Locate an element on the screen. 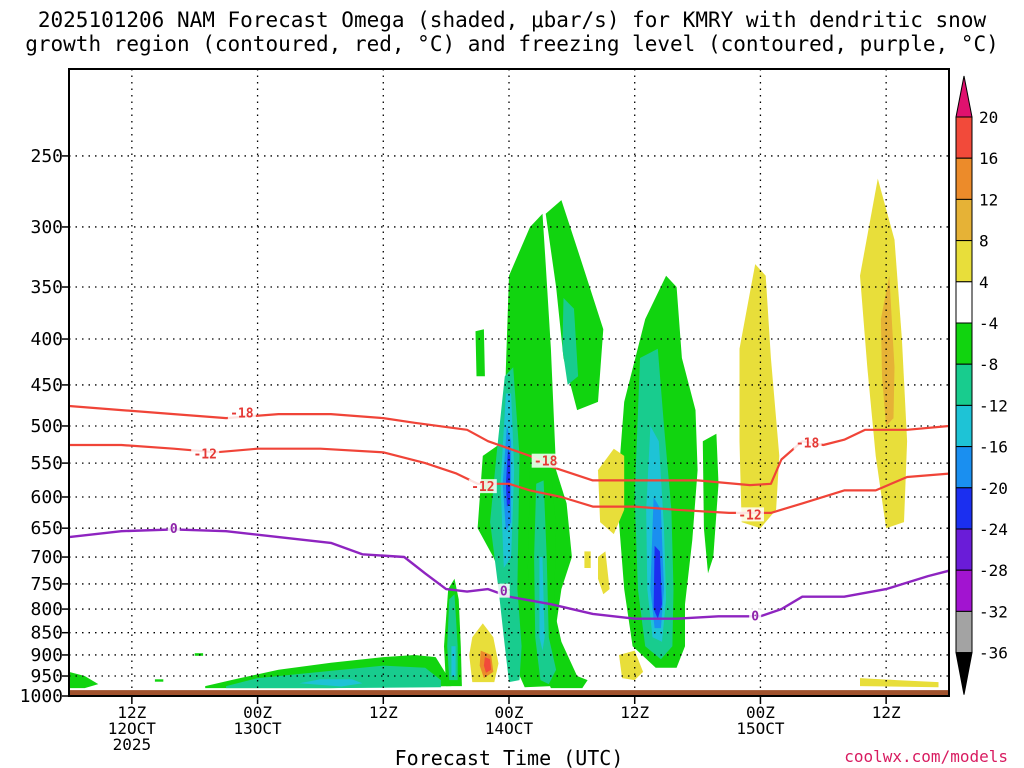 Image resolution: width=1024 pixels, height=768 pixels. contour-label-0: -18 is located at coordinates (242, 413).